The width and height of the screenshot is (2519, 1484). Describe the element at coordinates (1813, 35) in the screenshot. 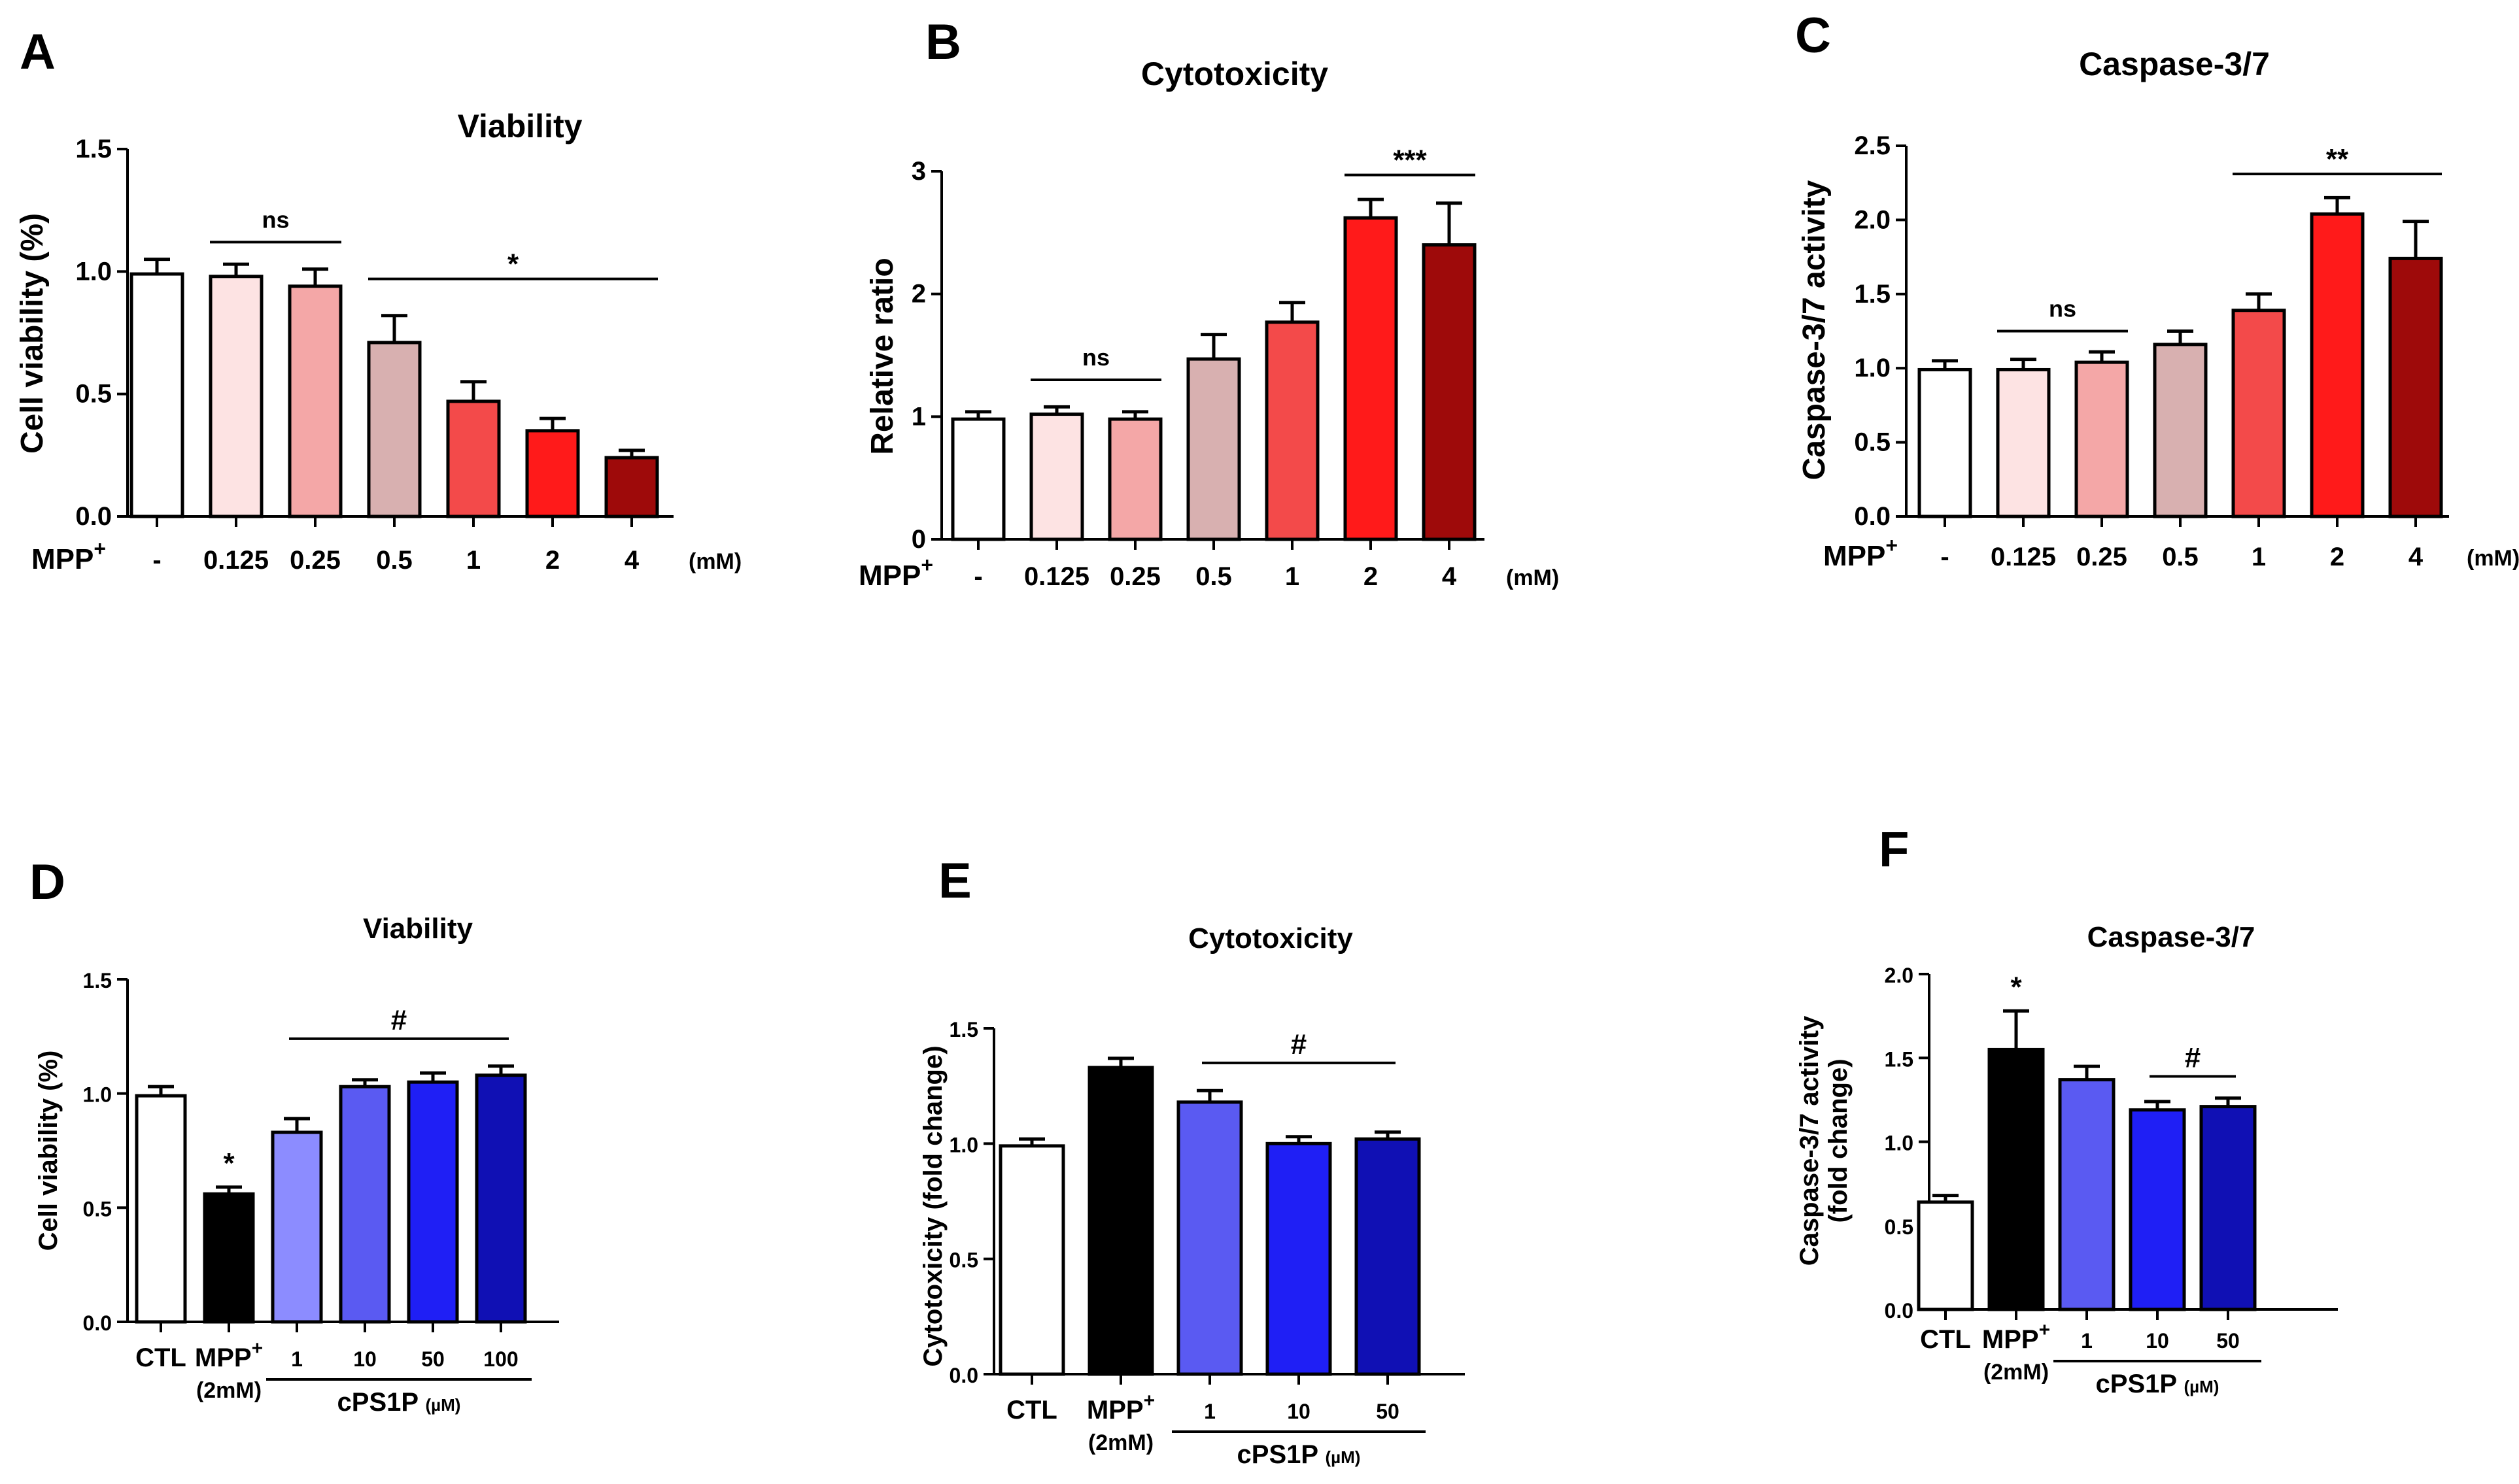

I see `panel-label: C` at that location.